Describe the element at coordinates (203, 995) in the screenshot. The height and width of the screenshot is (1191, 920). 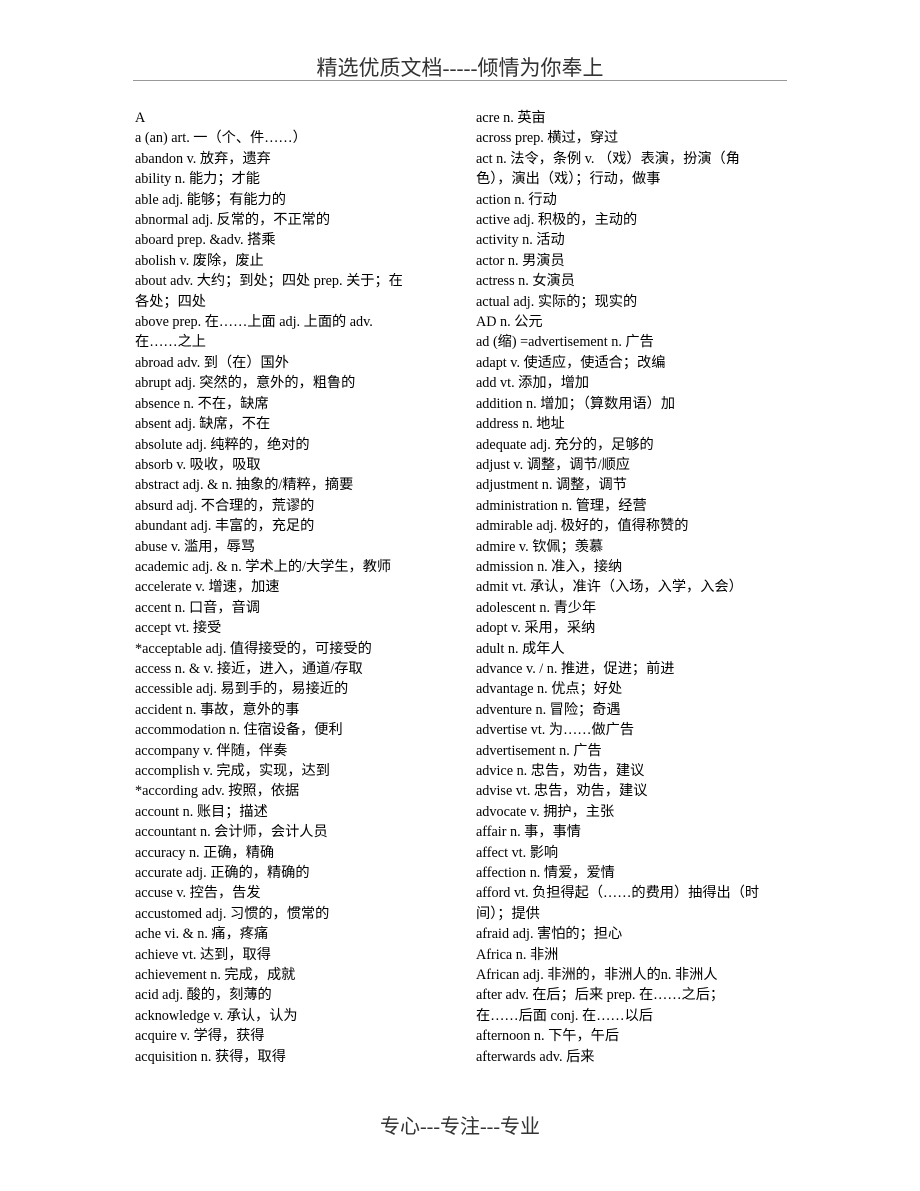
I see `entry-line: acid adj. 酸的，刻薄的` at that location.